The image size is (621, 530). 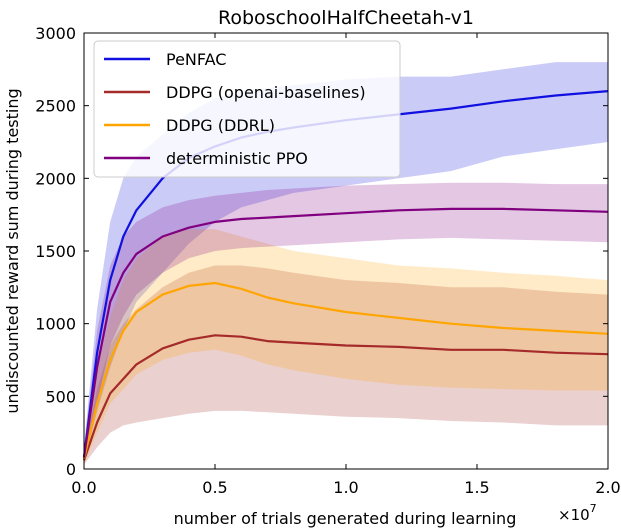 I want to click on legend-box, so click(x=247, y=109).